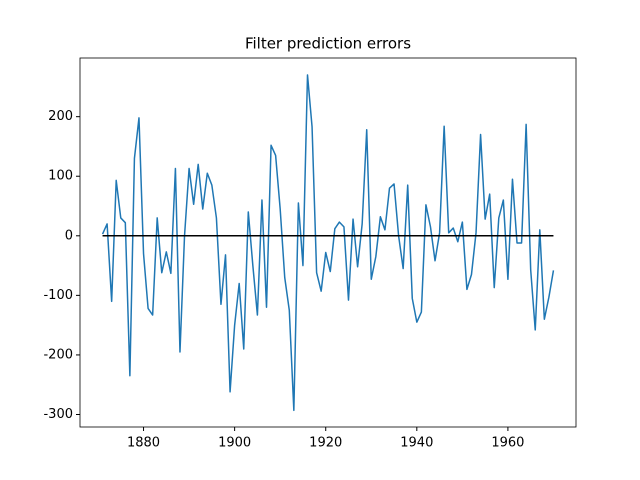 The width and height of the screenshot is (640, 480). What do you see at coordinates (60, 176) in the screenshot?
I see `y-tick-label: 100` at bounding box center [60, 176].